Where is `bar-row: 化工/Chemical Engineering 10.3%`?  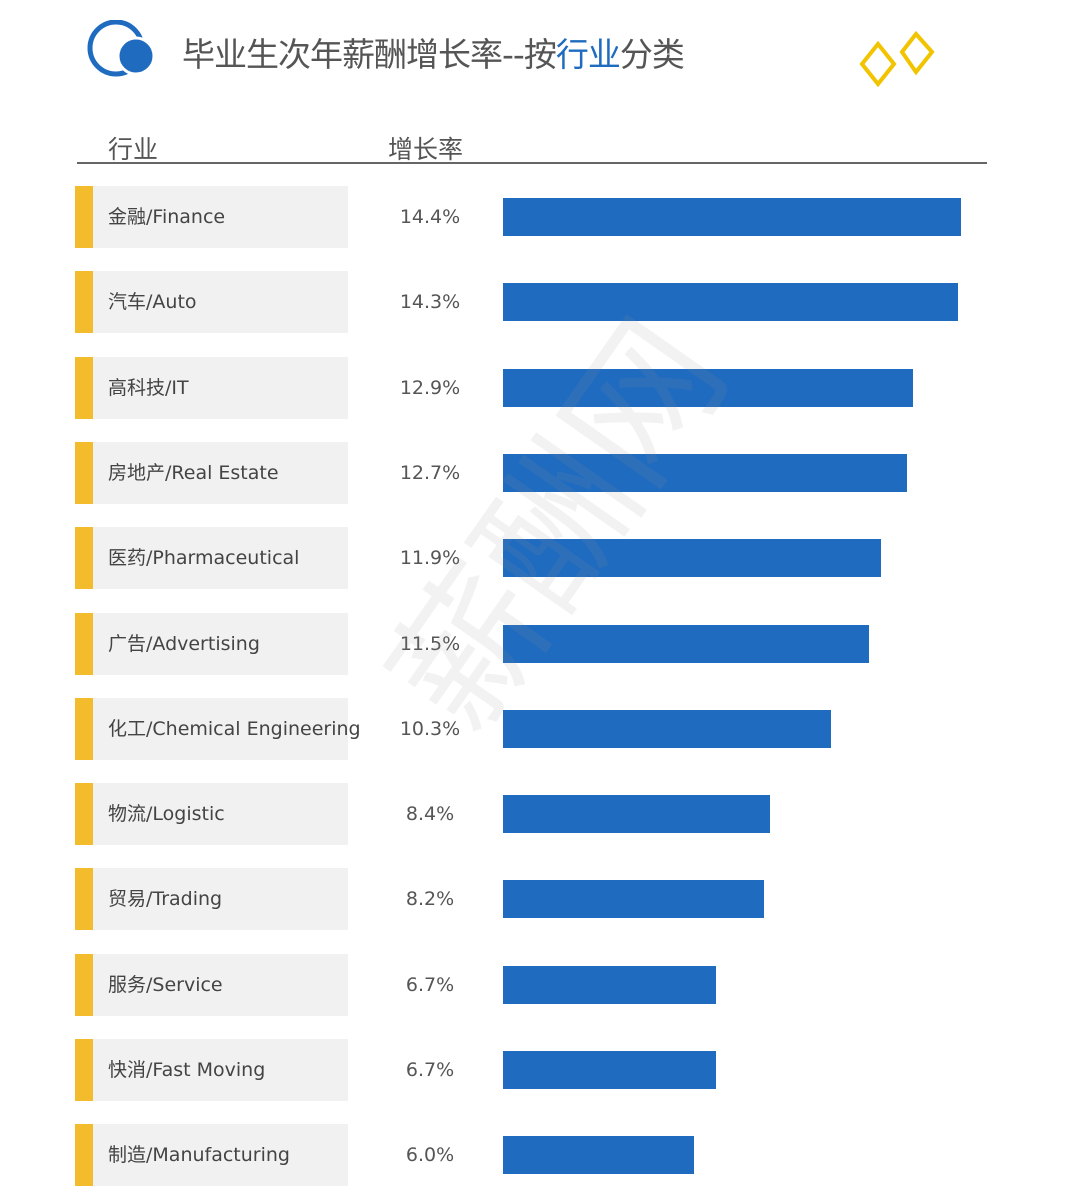 bar-row: 化工/Chemical Engineering 10.3% is located at coordinates (535, 728).